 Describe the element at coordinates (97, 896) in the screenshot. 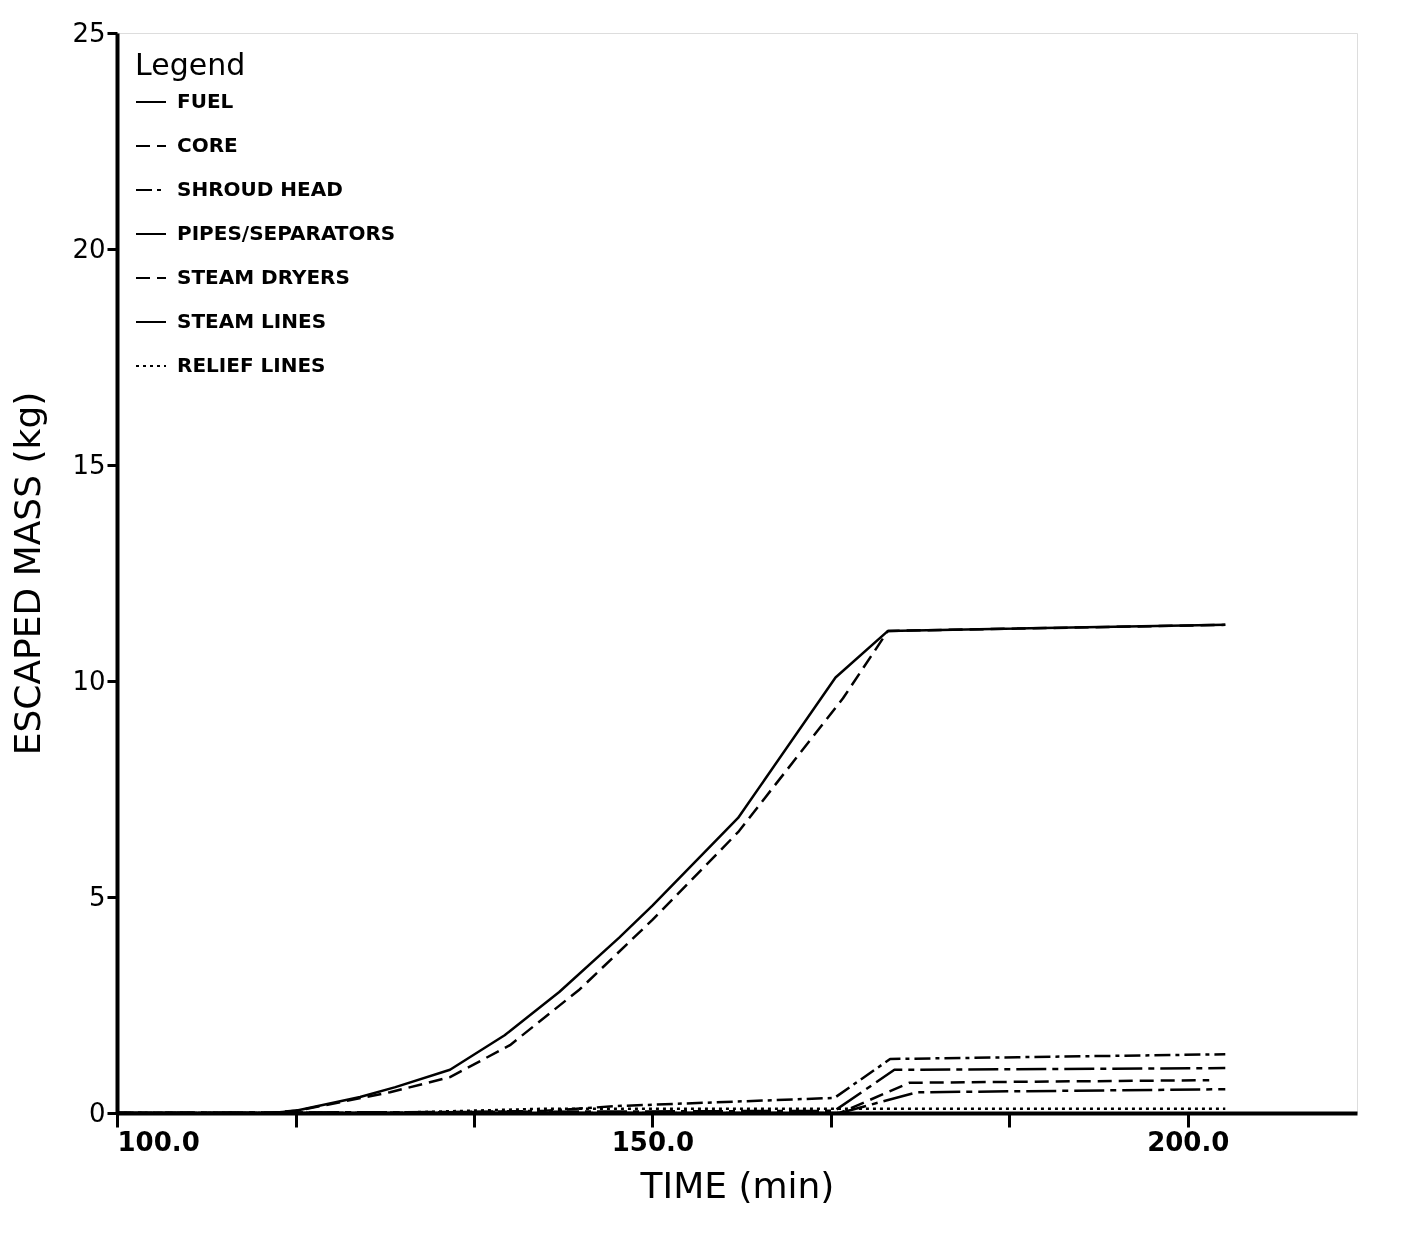

I see `y-tick-label: 5` at that location.